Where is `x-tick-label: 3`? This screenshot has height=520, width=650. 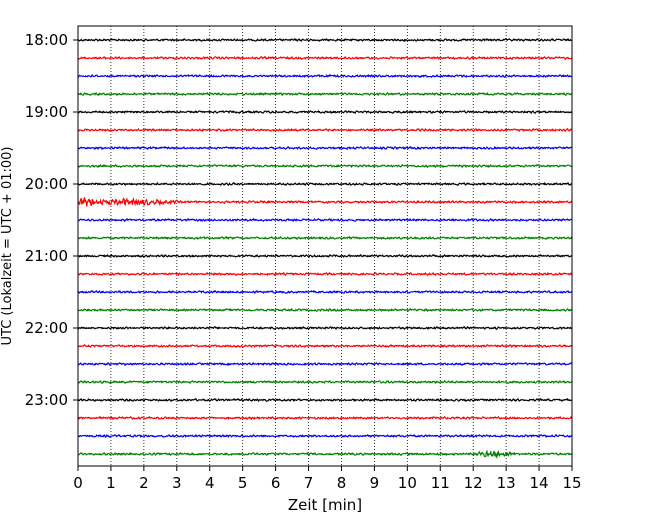 x-tick-label: 3 is located at coordinates (177, 483).